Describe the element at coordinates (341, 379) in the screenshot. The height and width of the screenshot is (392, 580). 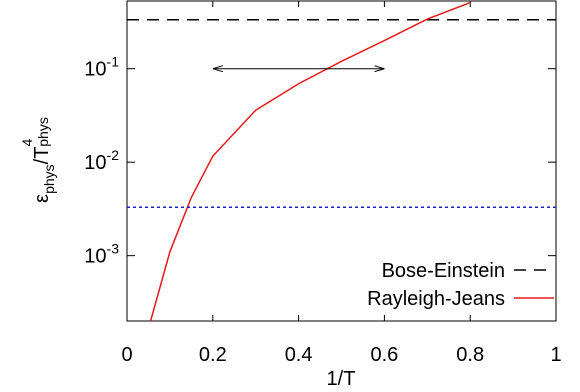
I see `x-axis-label: 1/T` at that location.